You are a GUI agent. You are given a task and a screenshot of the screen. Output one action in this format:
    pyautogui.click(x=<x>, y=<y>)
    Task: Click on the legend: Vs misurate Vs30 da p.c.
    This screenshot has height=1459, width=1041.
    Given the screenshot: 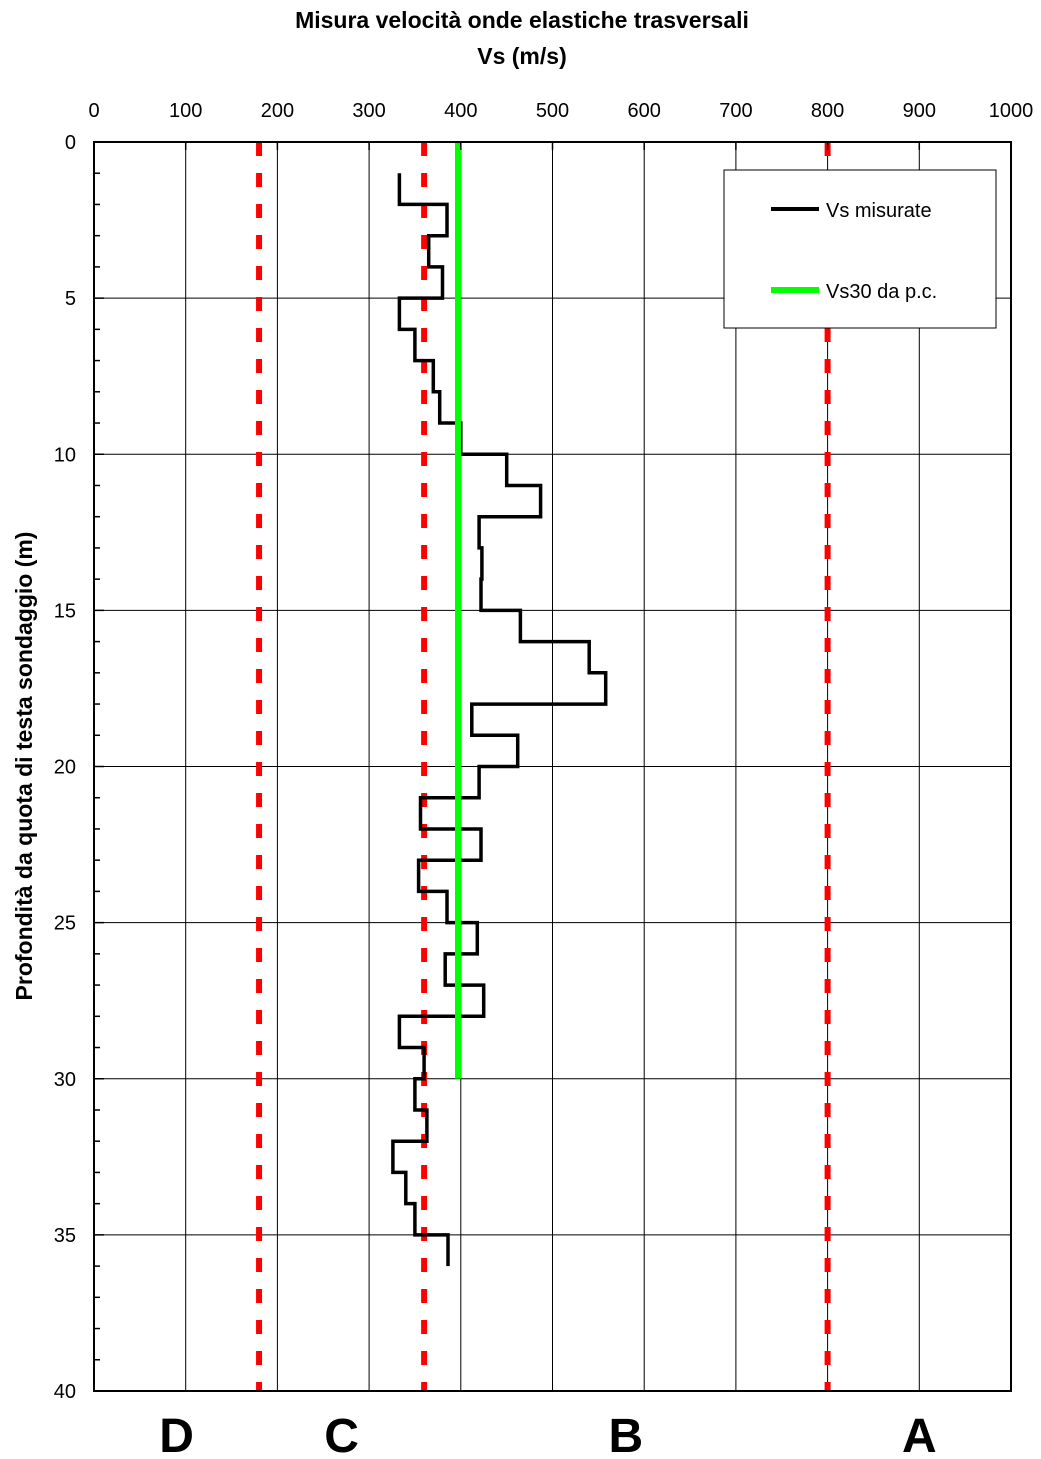 What is the action you would take?
    pyautogui.click(x=860, y=249)
    